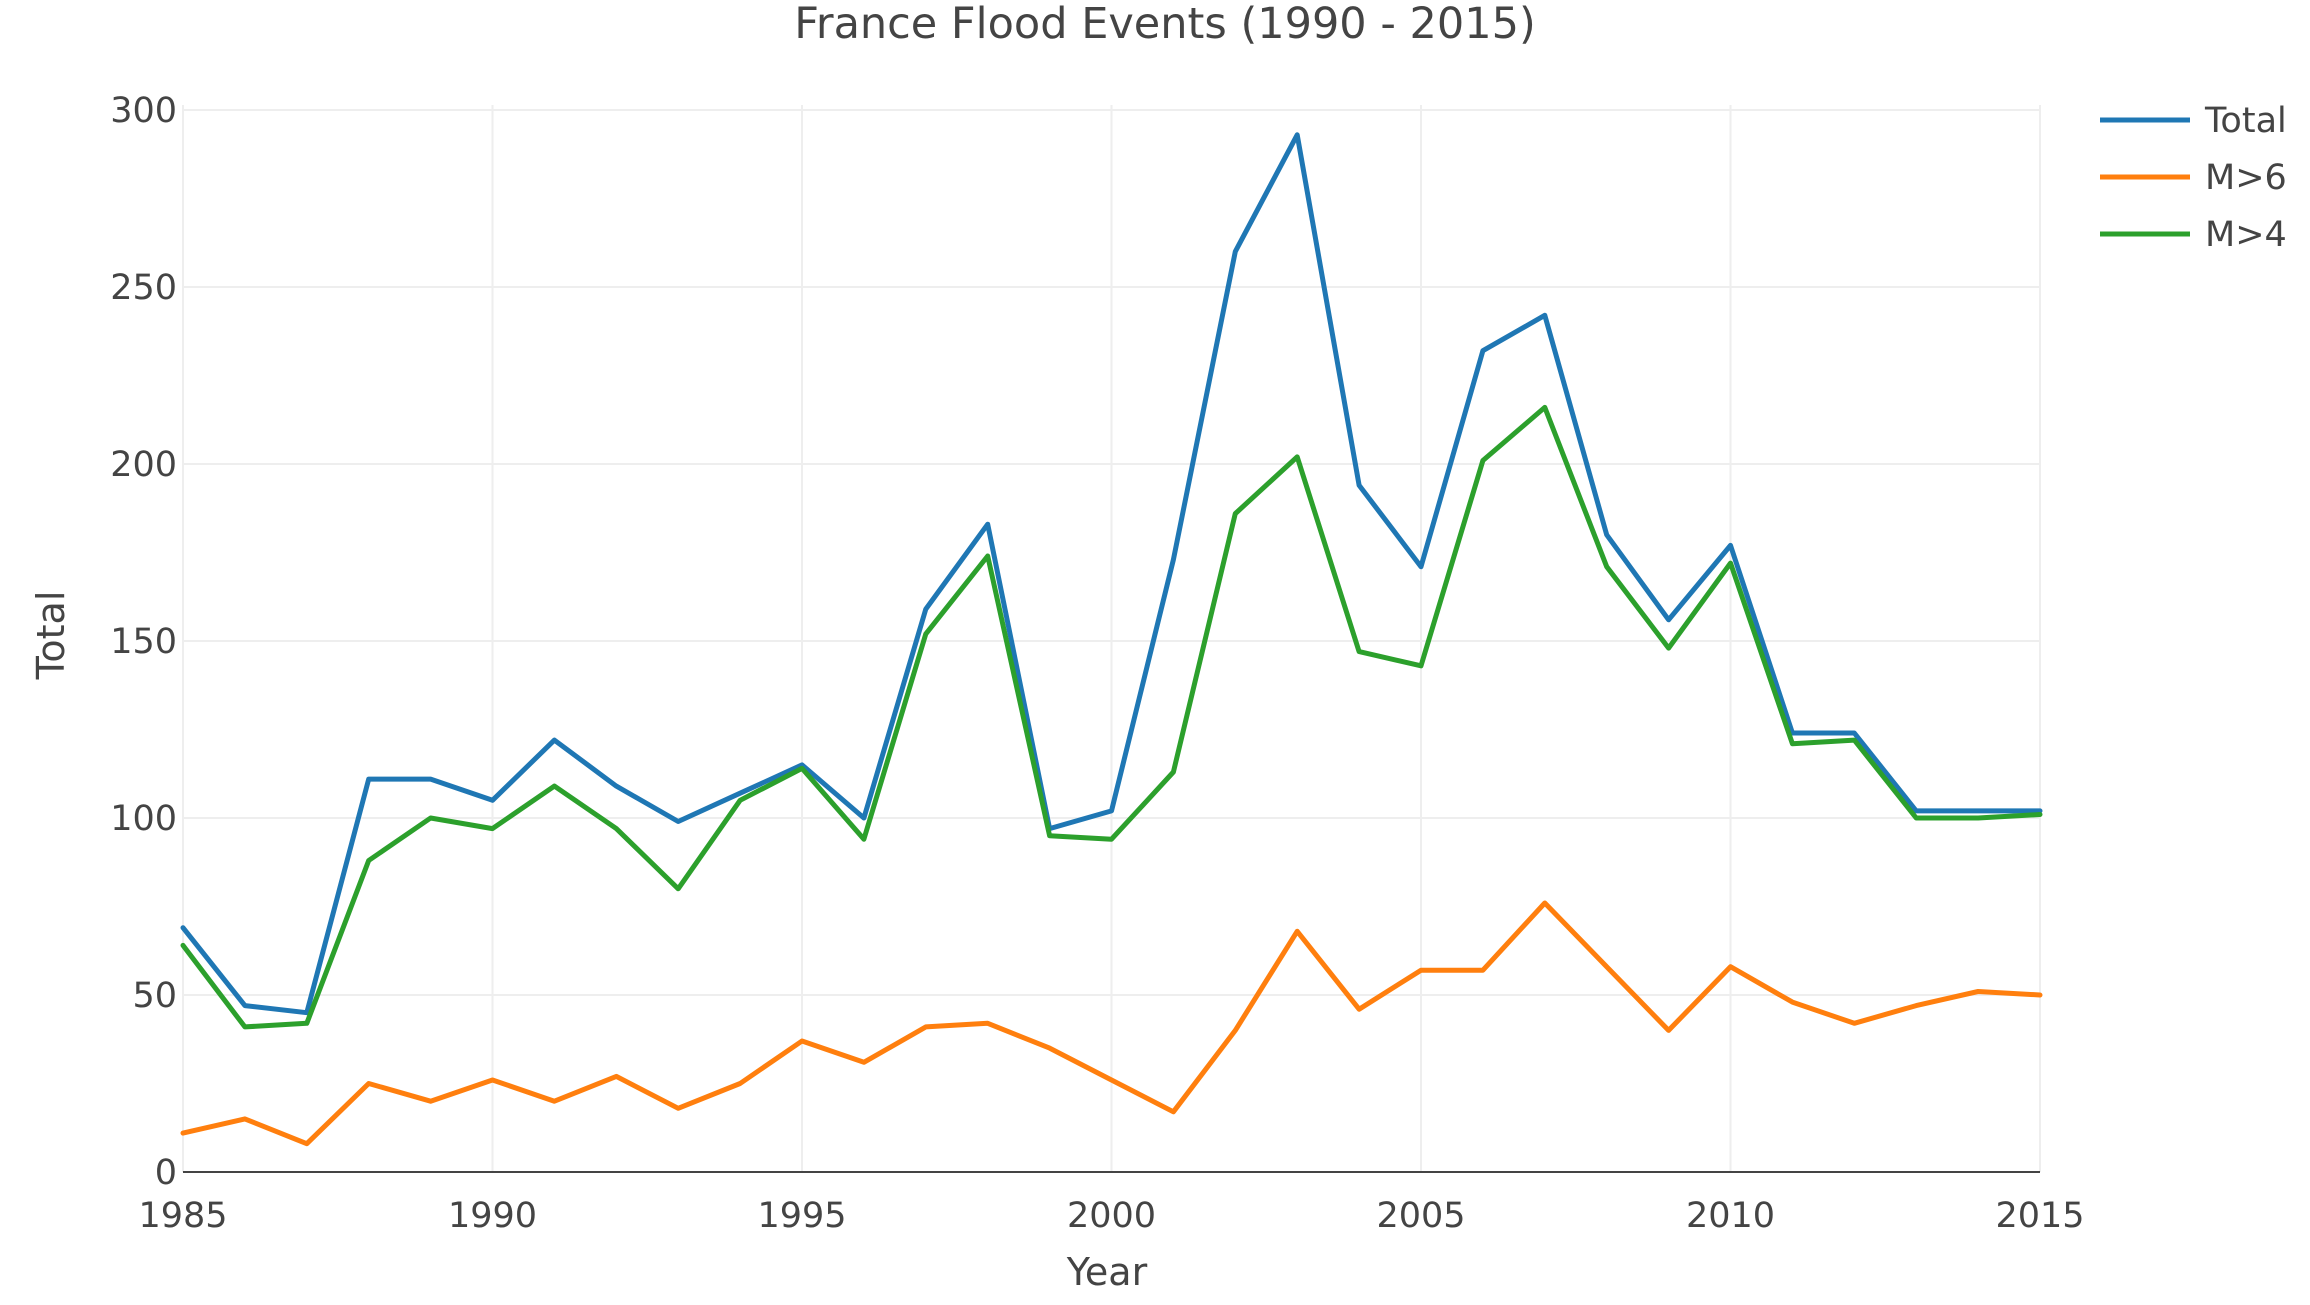  I want to click on legend-label: M>6, so click(2246, 178).